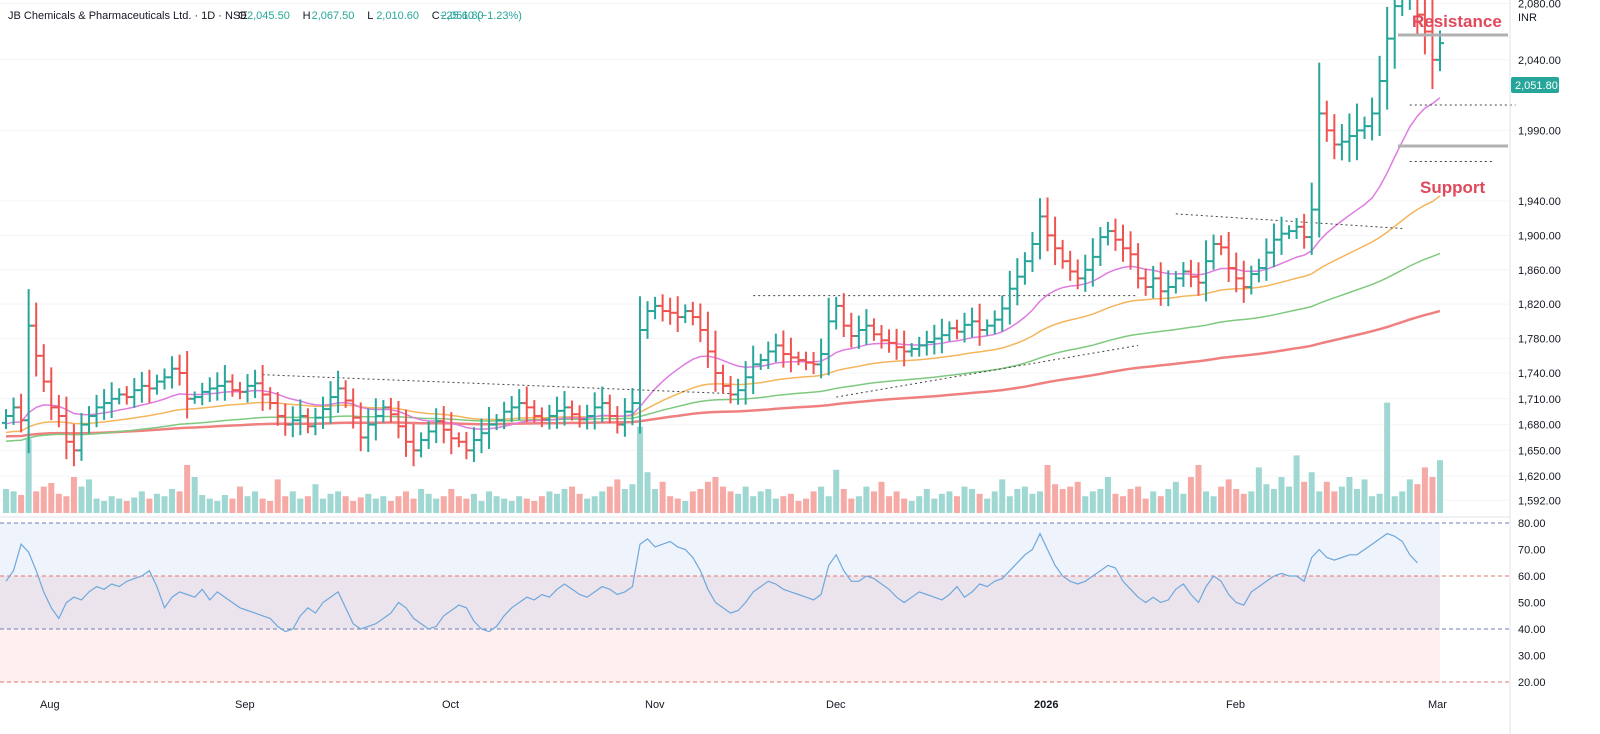  I want to click on price-tick-label: 2,040.00, so click(1539, 61).